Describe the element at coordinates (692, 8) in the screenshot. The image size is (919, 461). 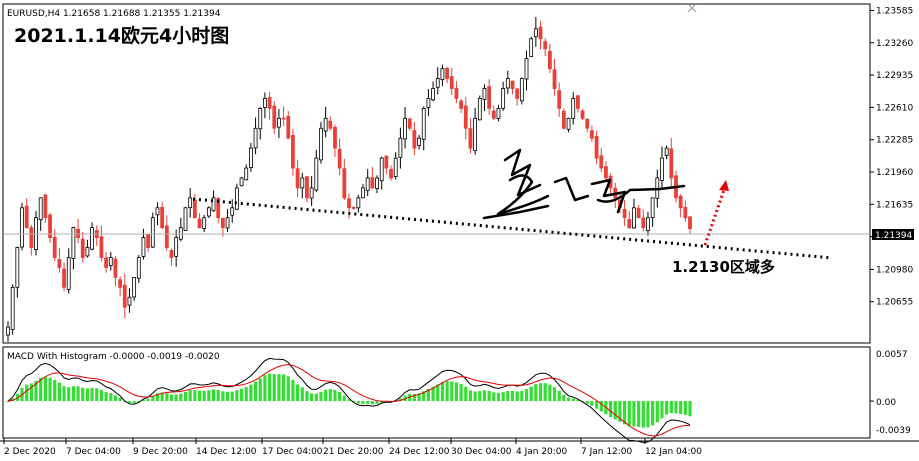
I see `close-chart-icon` at that location.